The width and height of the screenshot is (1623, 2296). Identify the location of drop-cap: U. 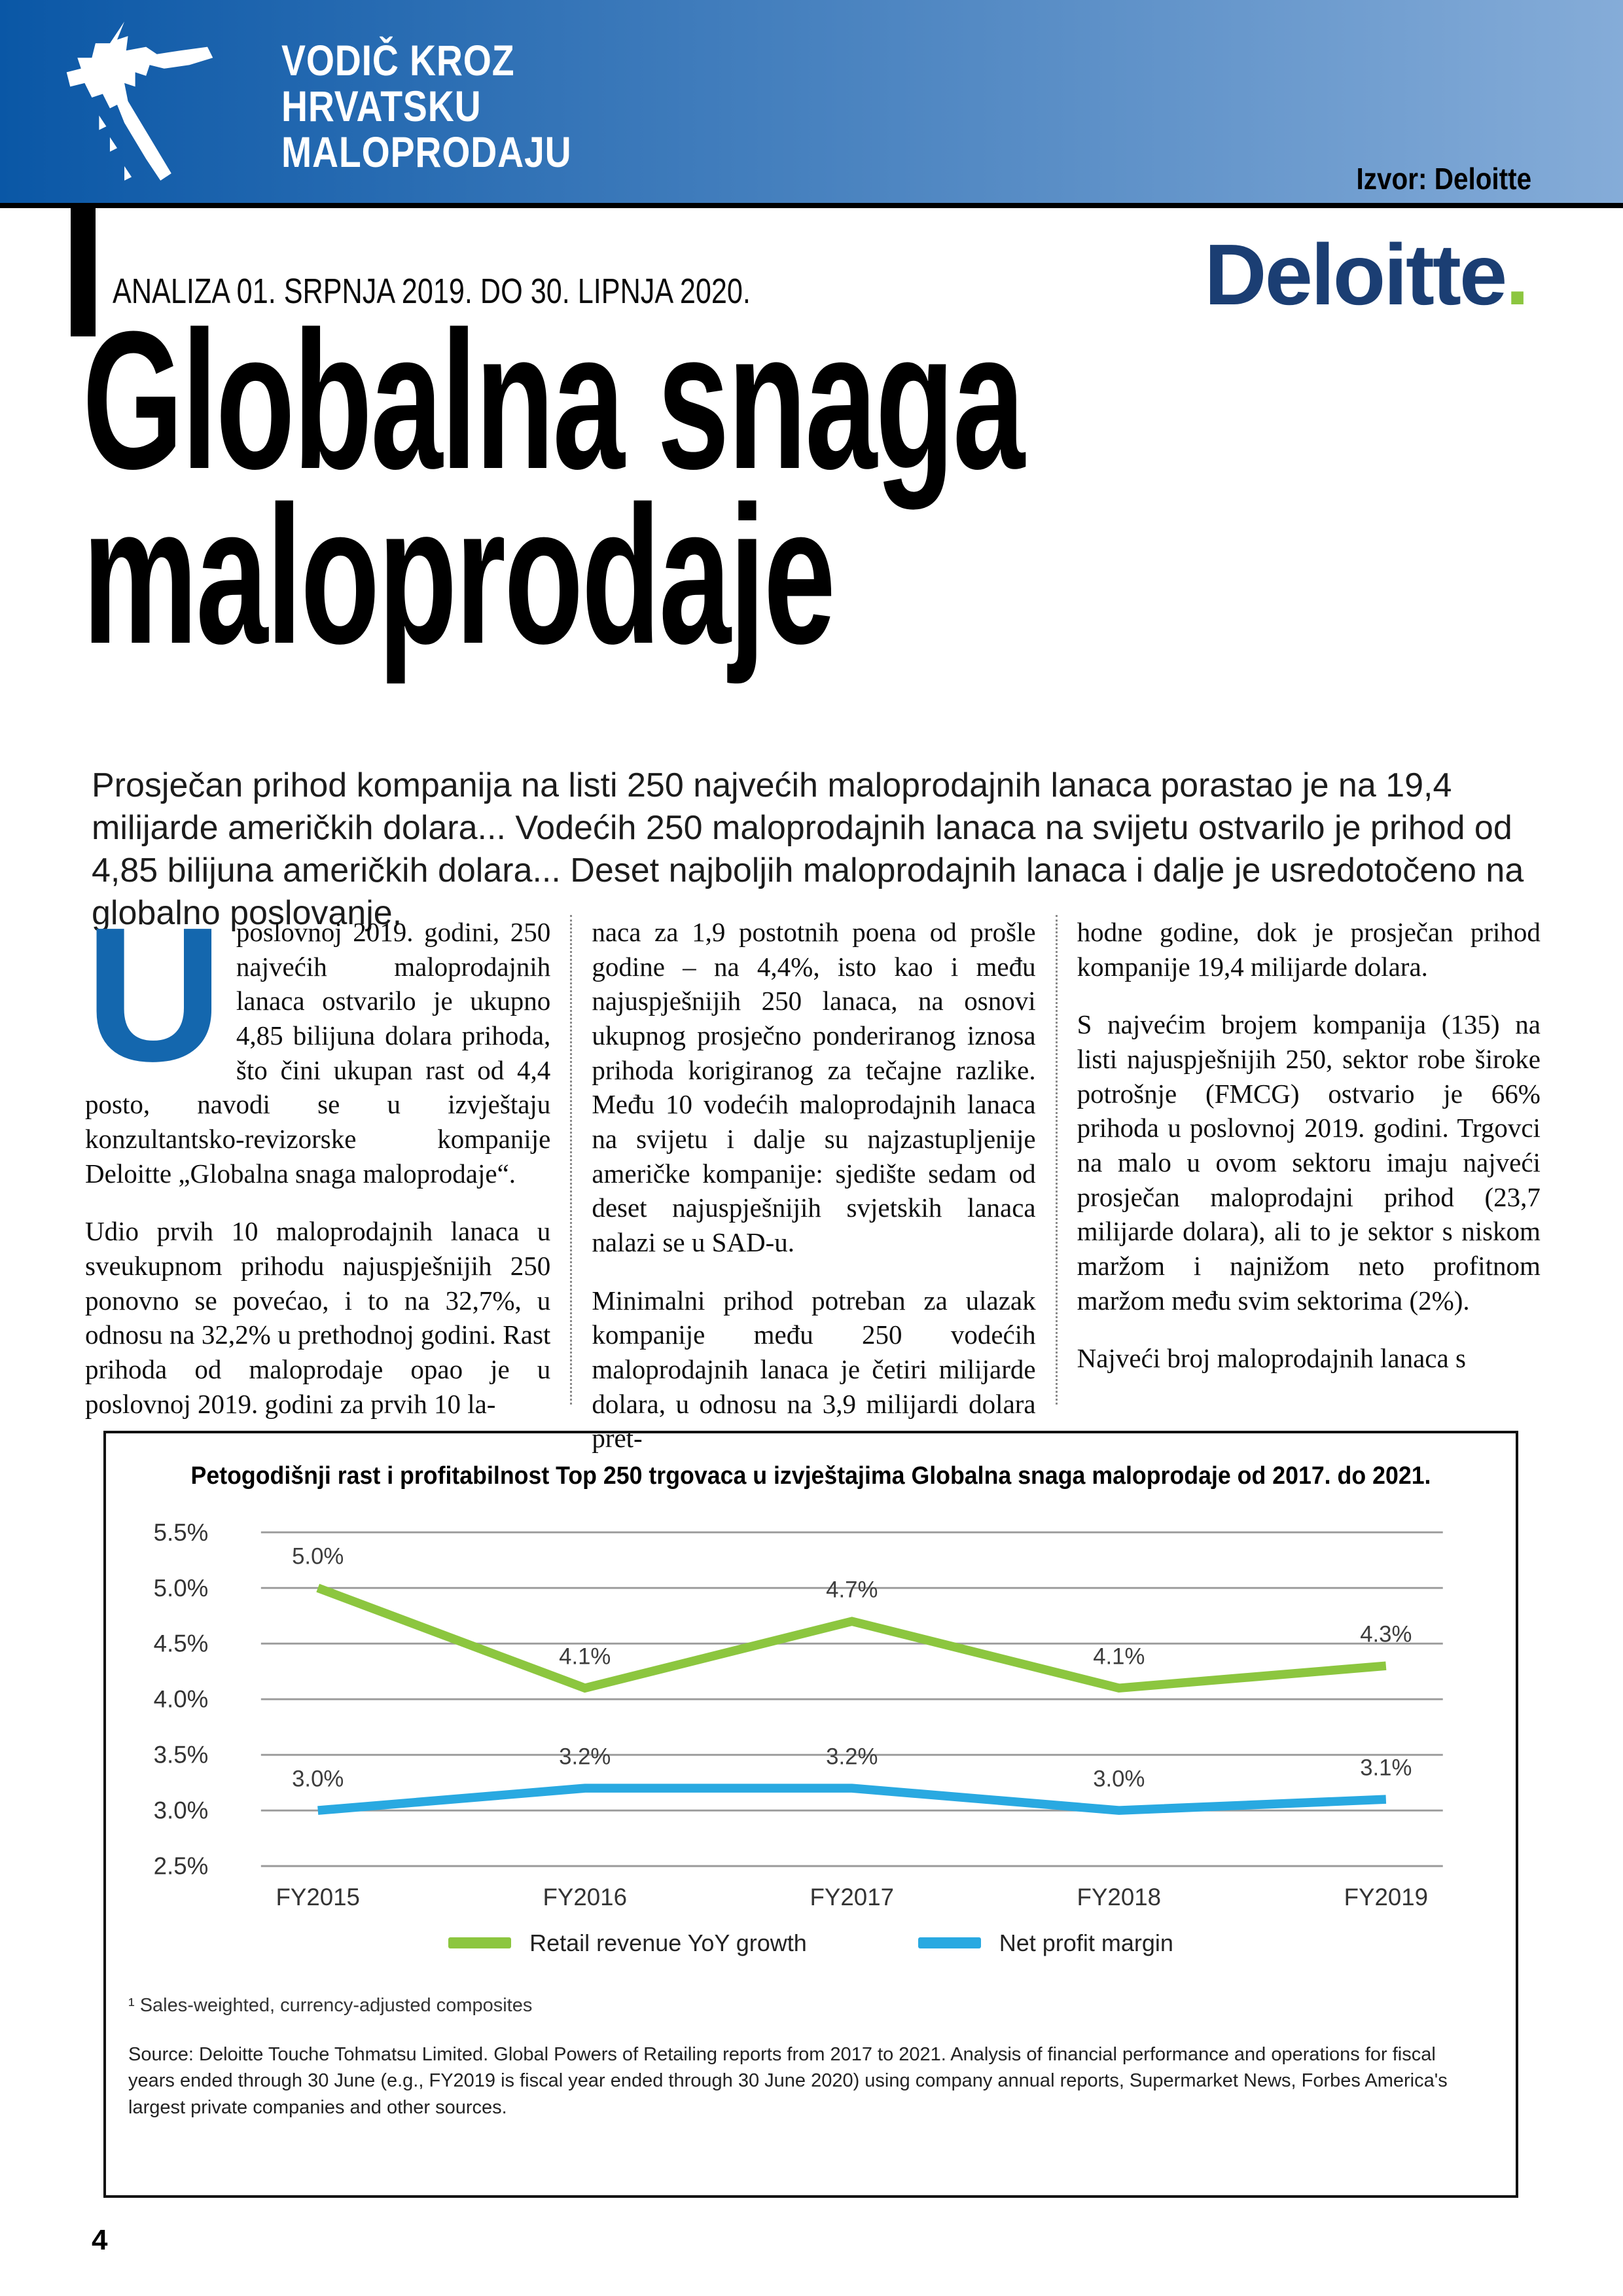
(154, 995).